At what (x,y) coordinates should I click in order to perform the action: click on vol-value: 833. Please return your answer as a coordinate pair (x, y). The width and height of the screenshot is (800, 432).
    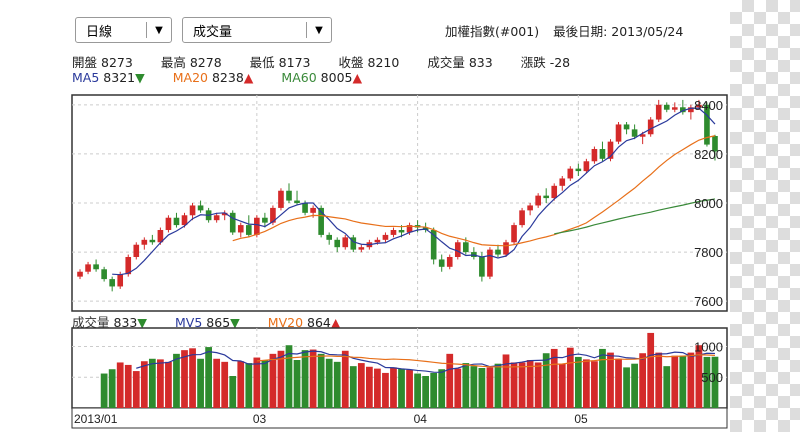
    Looking at the image, I should click on (125, 322).